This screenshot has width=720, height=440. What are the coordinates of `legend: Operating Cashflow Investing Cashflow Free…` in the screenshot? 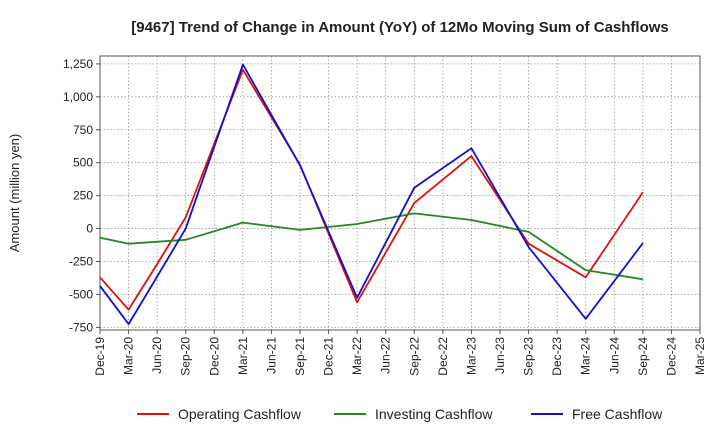 It's located at (400, 414).